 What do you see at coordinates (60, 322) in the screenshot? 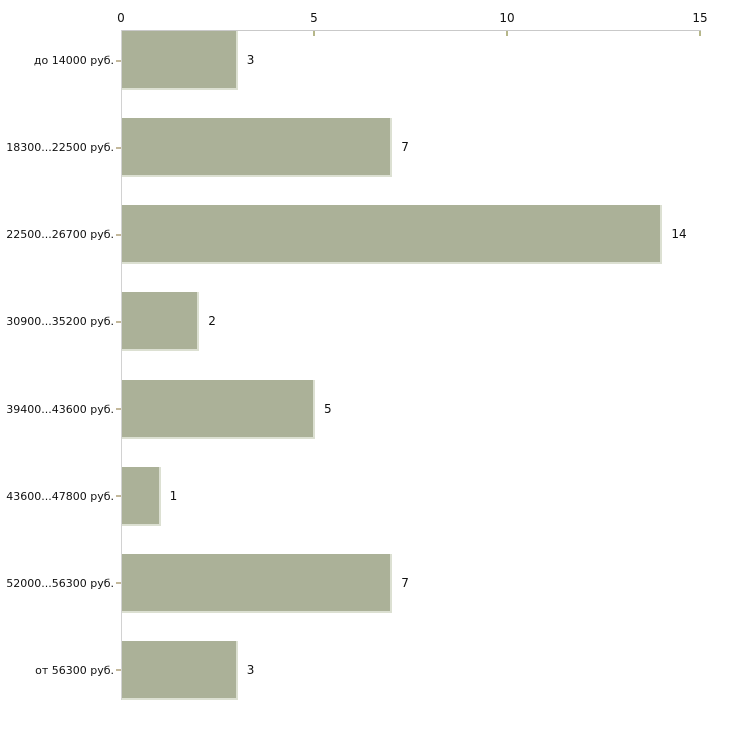
I see `category-label: 30900...35200 руб.` at bounding box center [60, 322].